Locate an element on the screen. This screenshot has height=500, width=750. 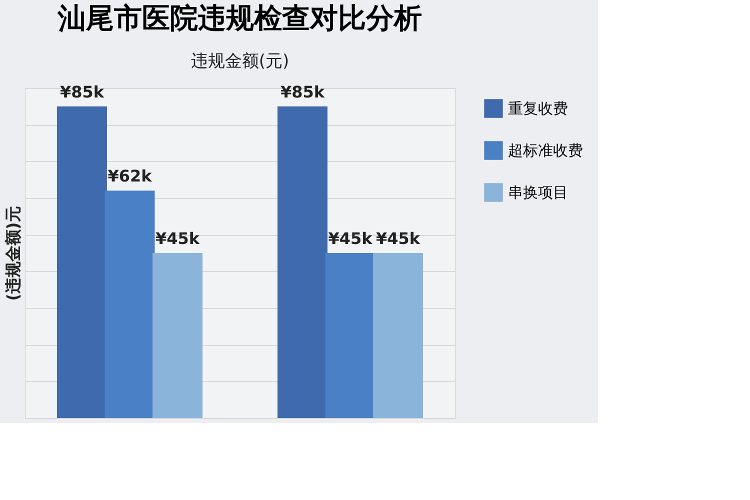
chart-subtitle: 违规金额(元) is located at coordinates (240, 61).